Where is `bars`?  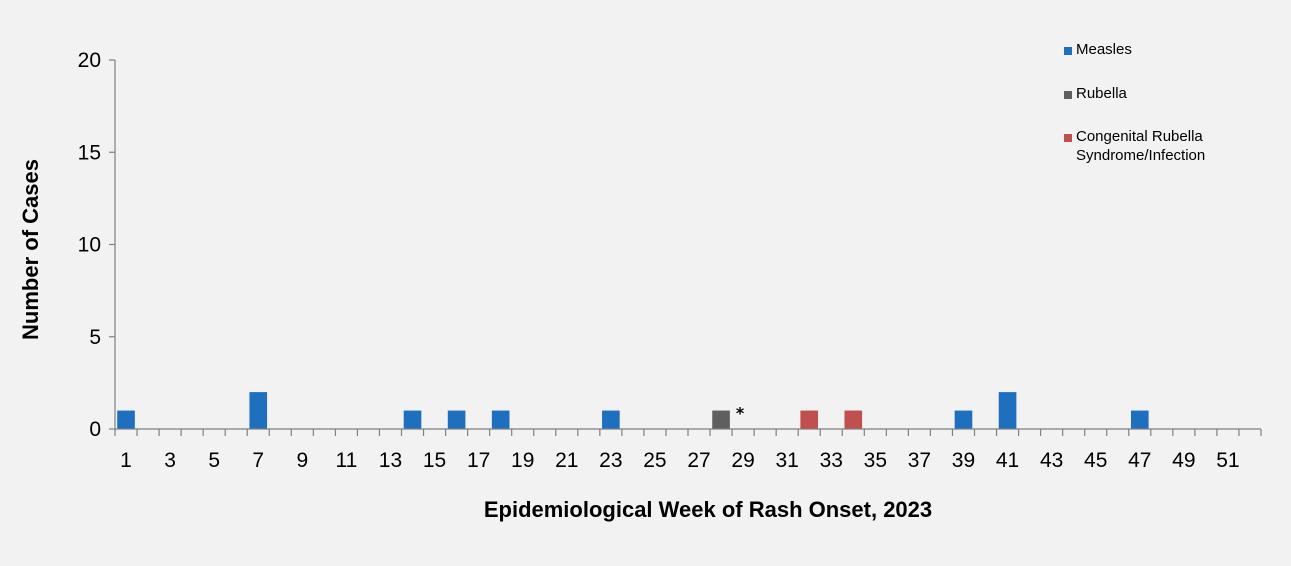
bars is located at coordinates (633, 410).